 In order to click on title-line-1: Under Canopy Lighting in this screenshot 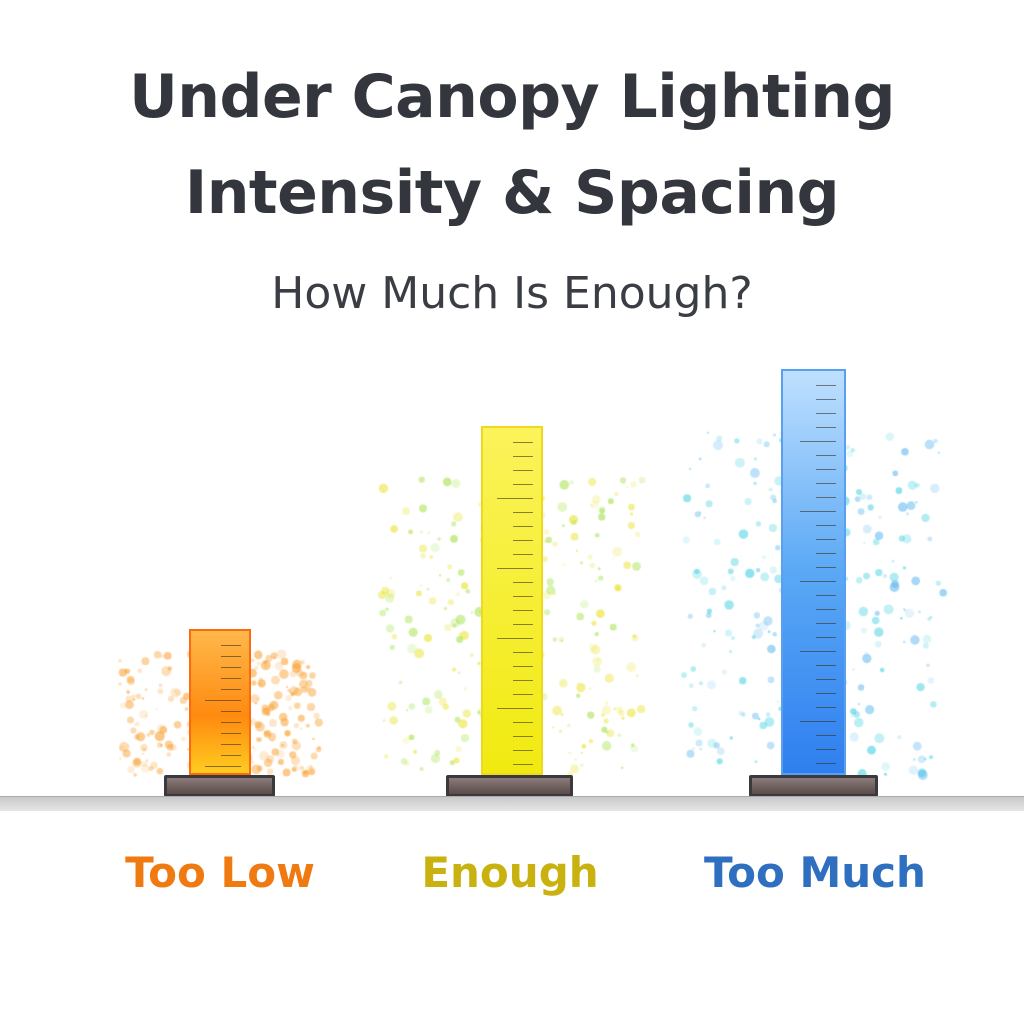, I will do `click(512, 97)`.